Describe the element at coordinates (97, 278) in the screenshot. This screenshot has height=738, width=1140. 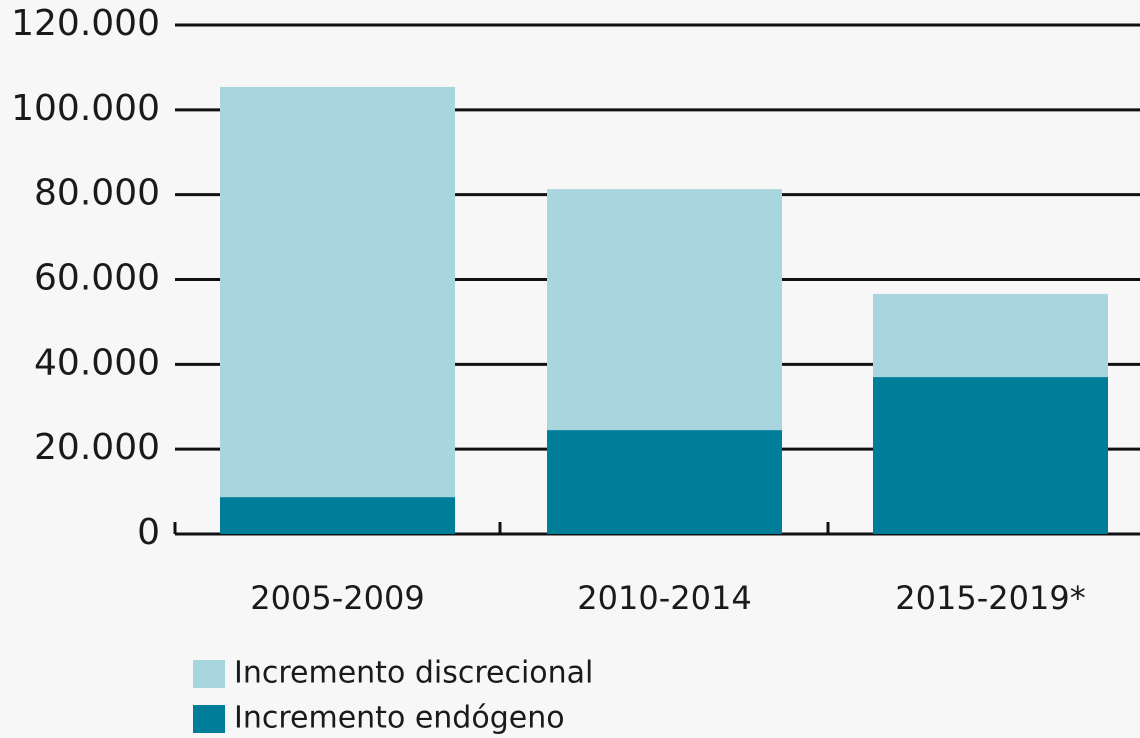
I see `y-tick-label: 60.000` at that location.